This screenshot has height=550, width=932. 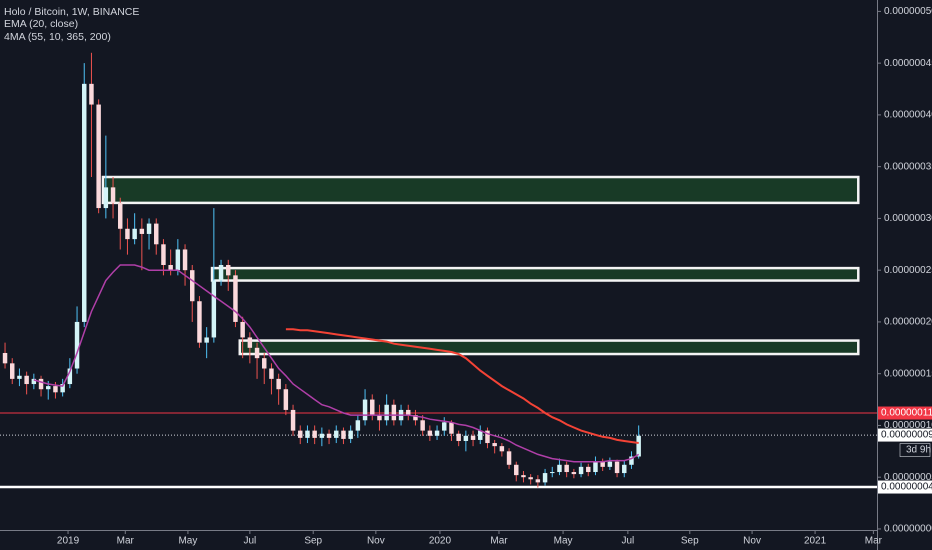 What do you see at coordinates (918, 450) in the screenshot?
I see `countdown-label: 3d 9h` at bounding box center [918, 450].